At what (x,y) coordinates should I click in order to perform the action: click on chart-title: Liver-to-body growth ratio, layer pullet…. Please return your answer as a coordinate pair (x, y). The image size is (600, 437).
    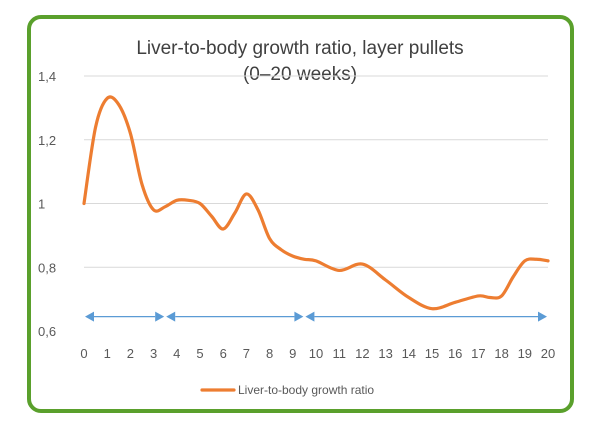
    Looking at the image, I should click on (300, 62).